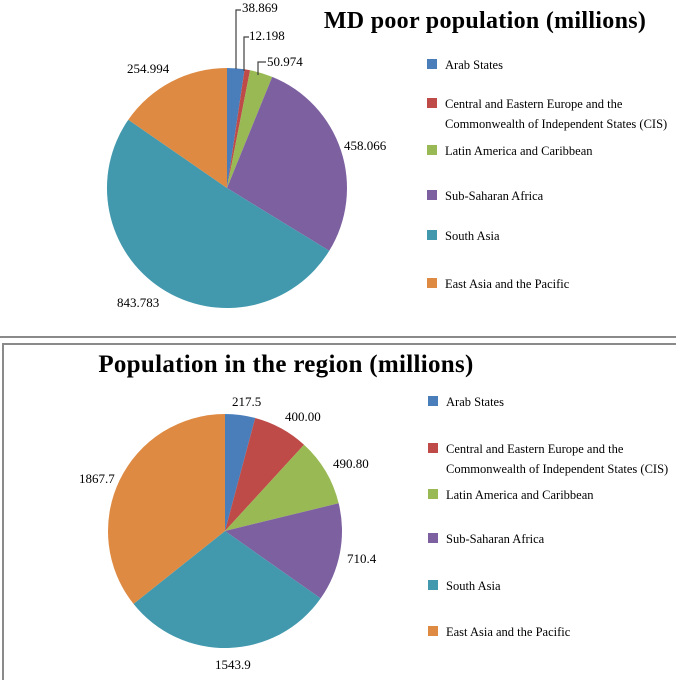 Image resolution: width=676 pixels, height=680 pixels. What do you see at coordinates (260, 7) in the screenshot?
I see `data-label-arab-states: 38.869` at bounding box center [260, 7].